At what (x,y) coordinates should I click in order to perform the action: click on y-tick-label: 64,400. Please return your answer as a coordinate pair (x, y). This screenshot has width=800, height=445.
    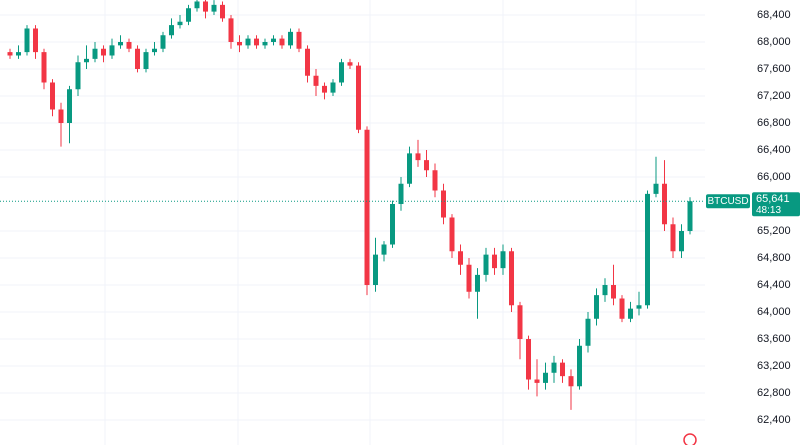
    Looking at the image, I should click on (774, 285).